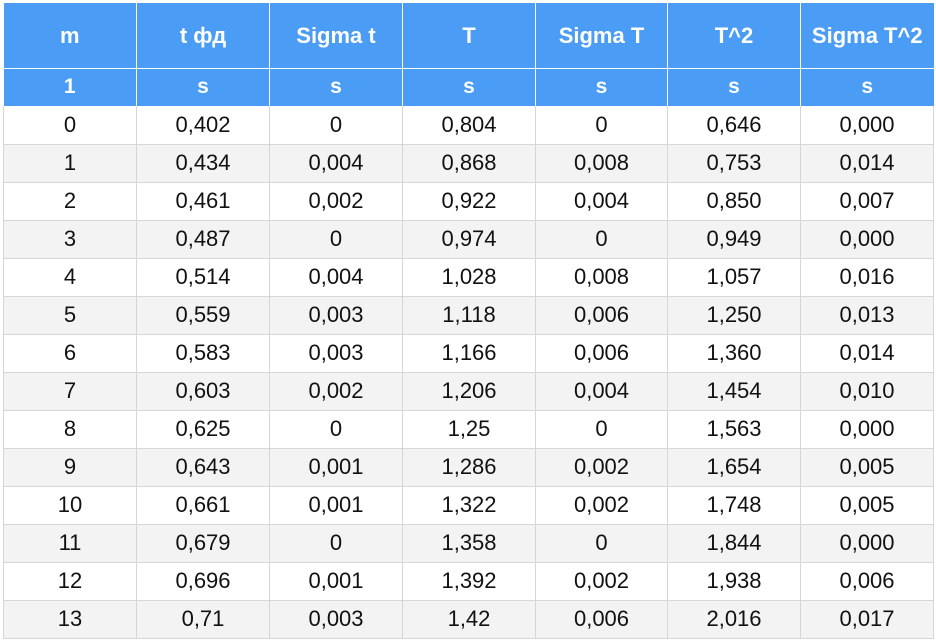  Describe the element at coordinates (70, 619) in the screenshot. I see `table-cell: 13` at that location.